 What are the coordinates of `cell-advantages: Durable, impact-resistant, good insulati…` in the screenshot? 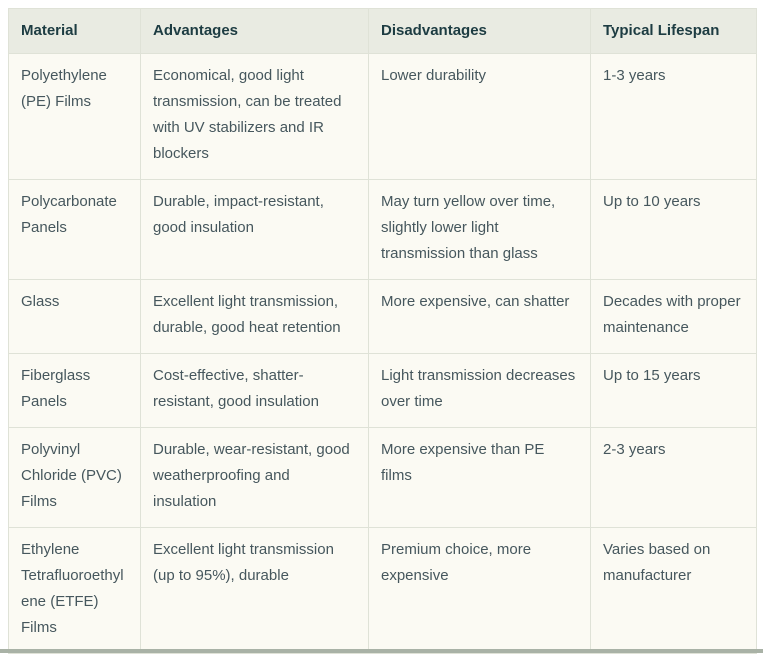 It's located at (254, 229).